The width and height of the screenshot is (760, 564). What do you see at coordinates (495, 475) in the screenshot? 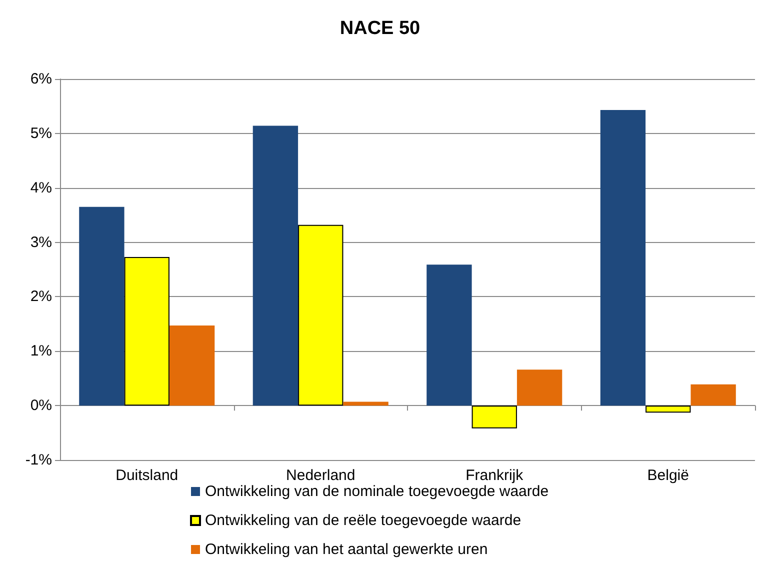
I see `x-tick-label: Frankrijk` at bounding box center [495, 475].